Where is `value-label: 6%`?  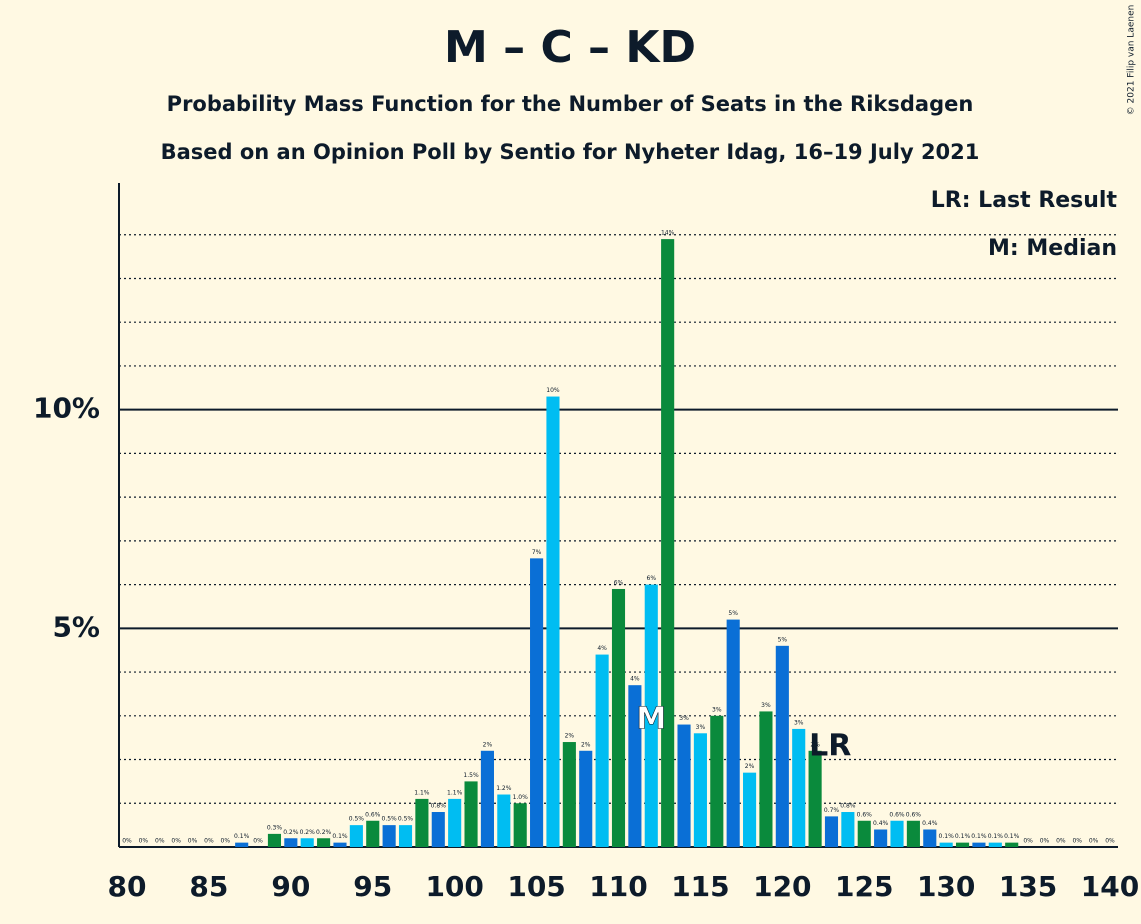
value-label: 6% is located at coordinates (652, 578).